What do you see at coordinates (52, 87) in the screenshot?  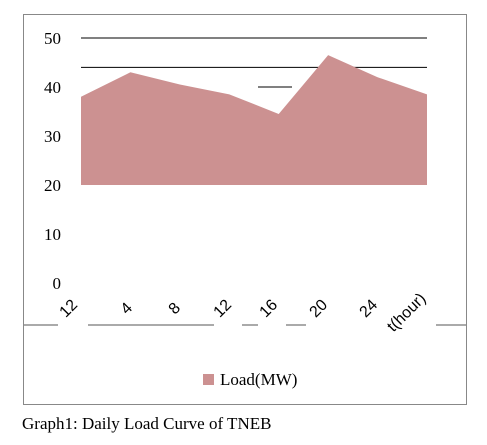 I see `y-tick-label: 40` at bounding box center [52, 87].